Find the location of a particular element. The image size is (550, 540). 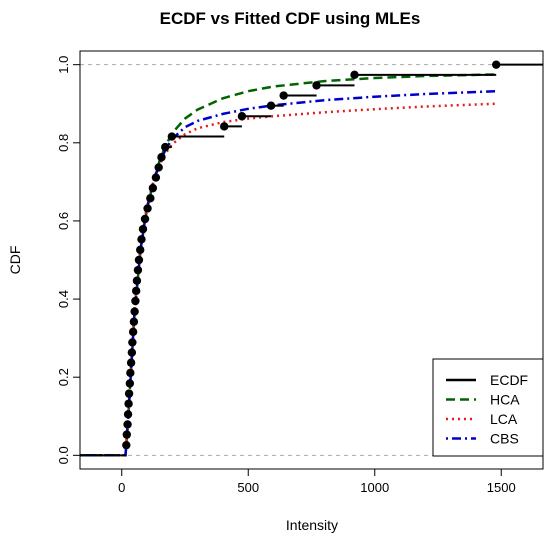

y-axis-label: CDF is located at coordinates (15, 260).